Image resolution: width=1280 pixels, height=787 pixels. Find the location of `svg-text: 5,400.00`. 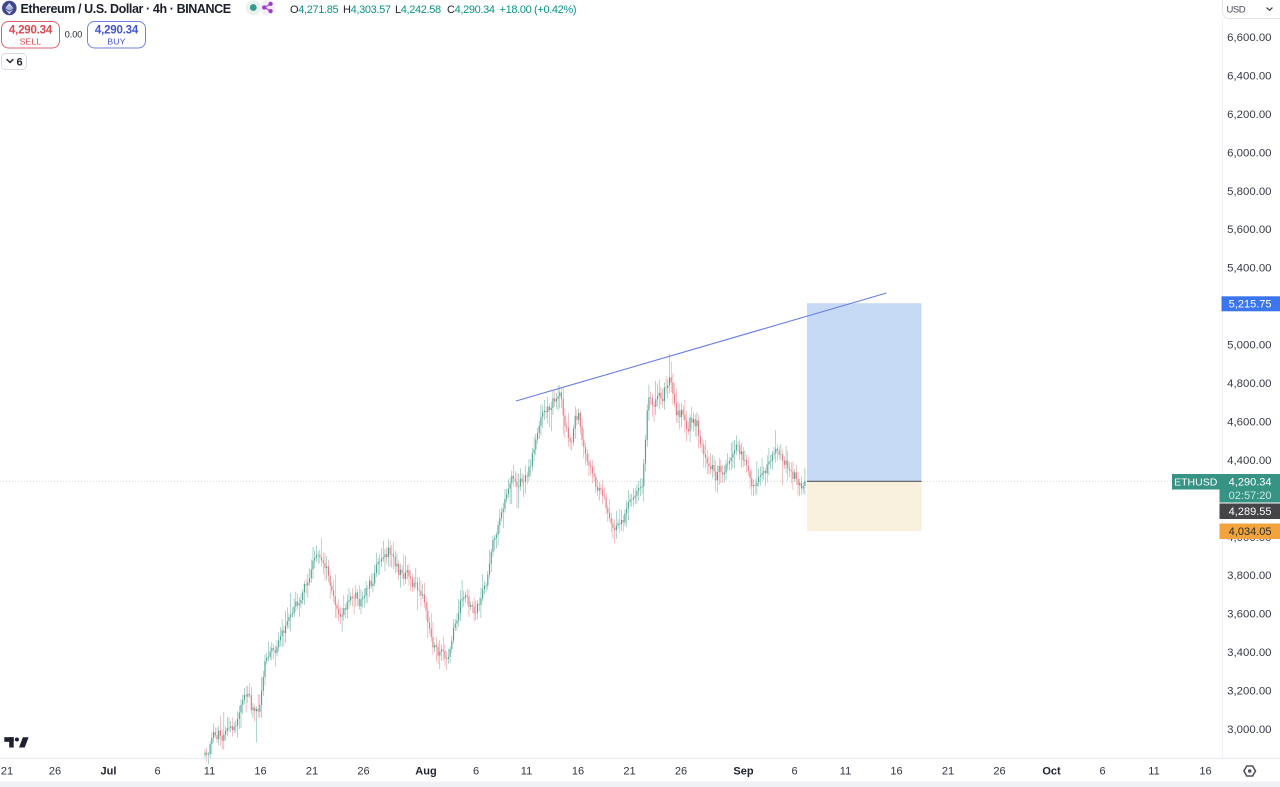

svg-text: 5,400.00 is located at coordinates (1249, 269).